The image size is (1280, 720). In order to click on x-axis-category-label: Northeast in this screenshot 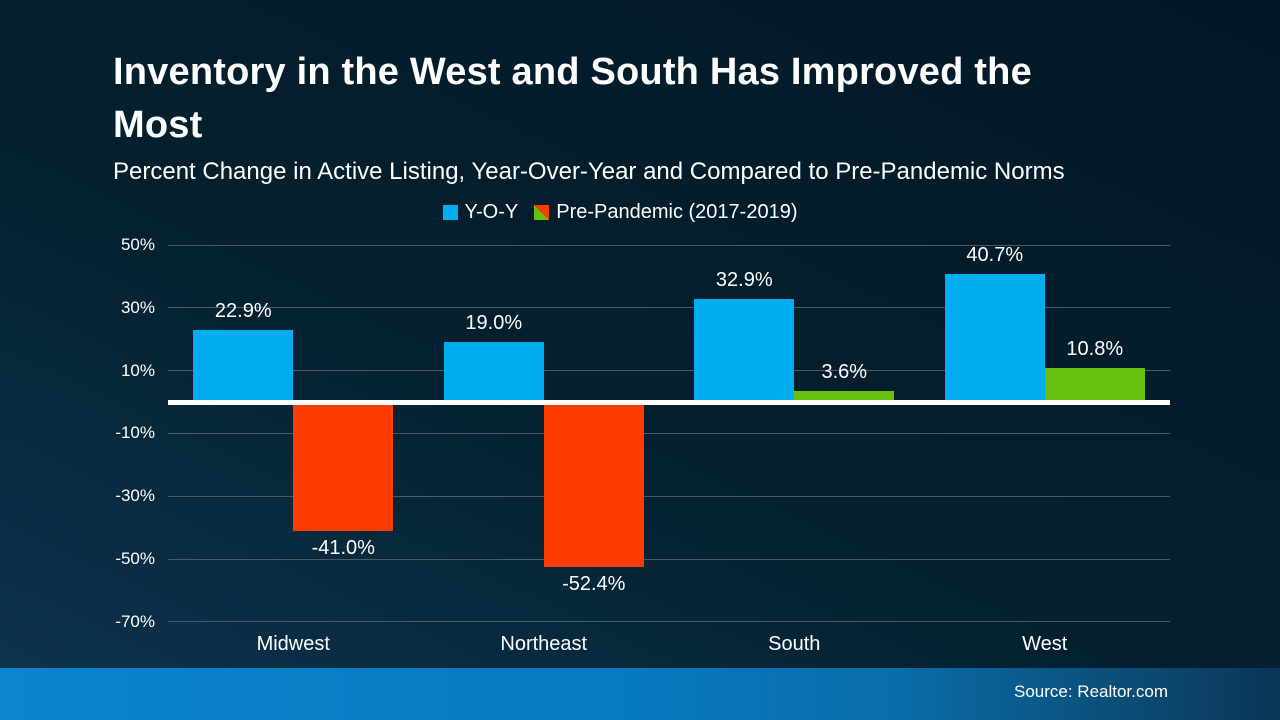, I will do `click(544, 644)`.